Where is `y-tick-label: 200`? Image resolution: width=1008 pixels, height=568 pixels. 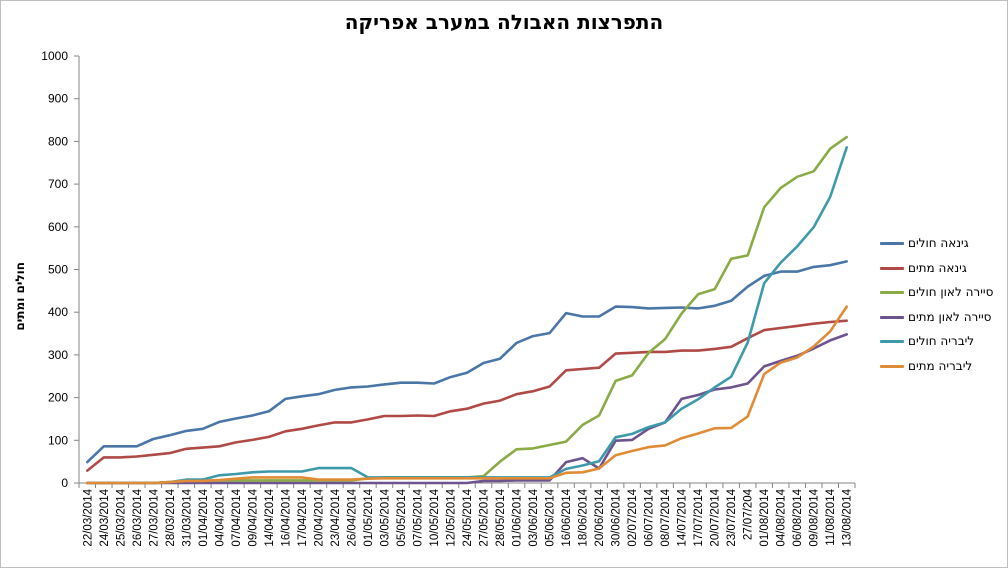
y-tick-label: 200 is located at coordinates (58, 398).